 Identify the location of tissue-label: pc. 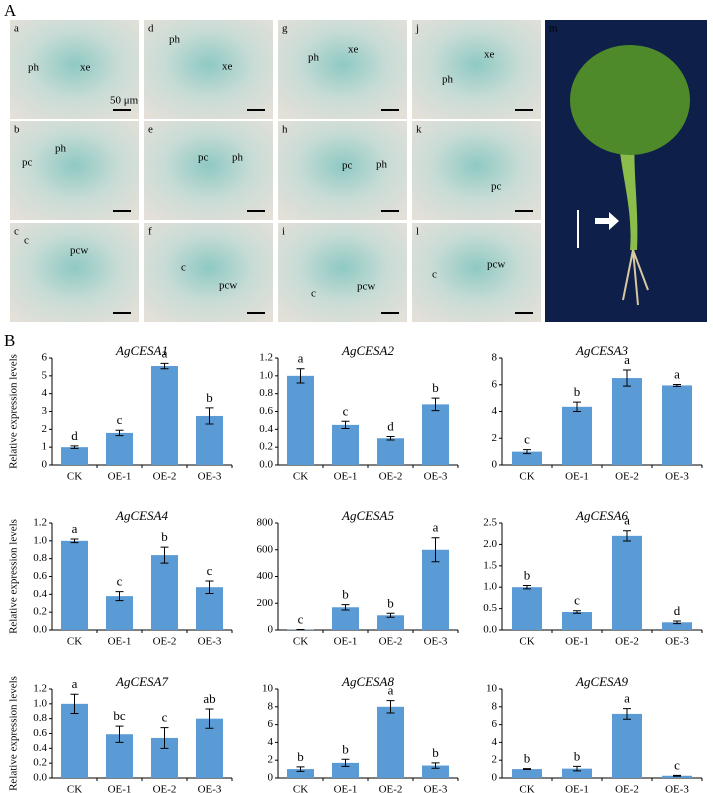
(496, 187).